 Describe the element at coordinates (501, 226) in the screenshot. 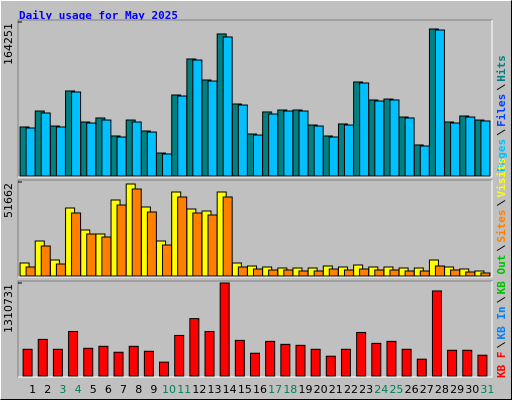

I see `legend-label: Sites` at that location.